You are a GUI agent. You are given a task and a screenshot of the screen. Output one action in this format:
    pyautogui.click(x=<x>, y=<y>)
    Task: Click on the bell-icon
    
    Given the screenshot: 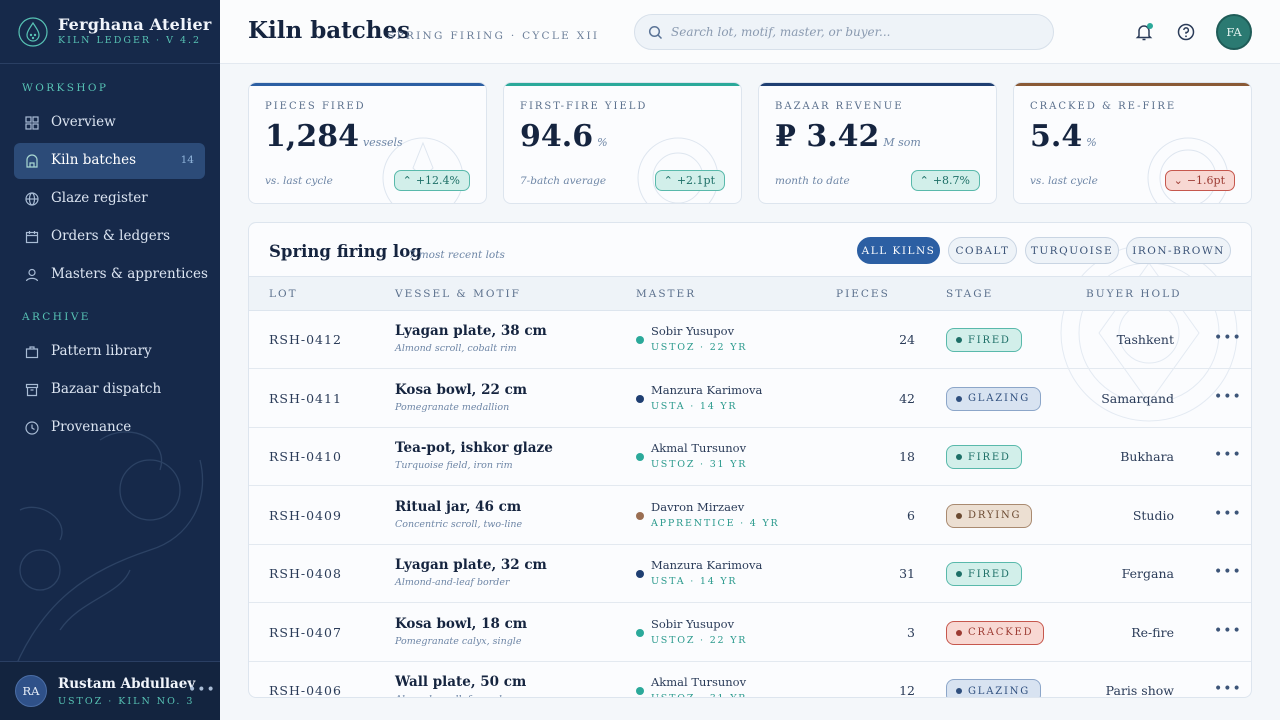 What is the action you would take?
    pyautogui.click(x=1144, y=32)
    